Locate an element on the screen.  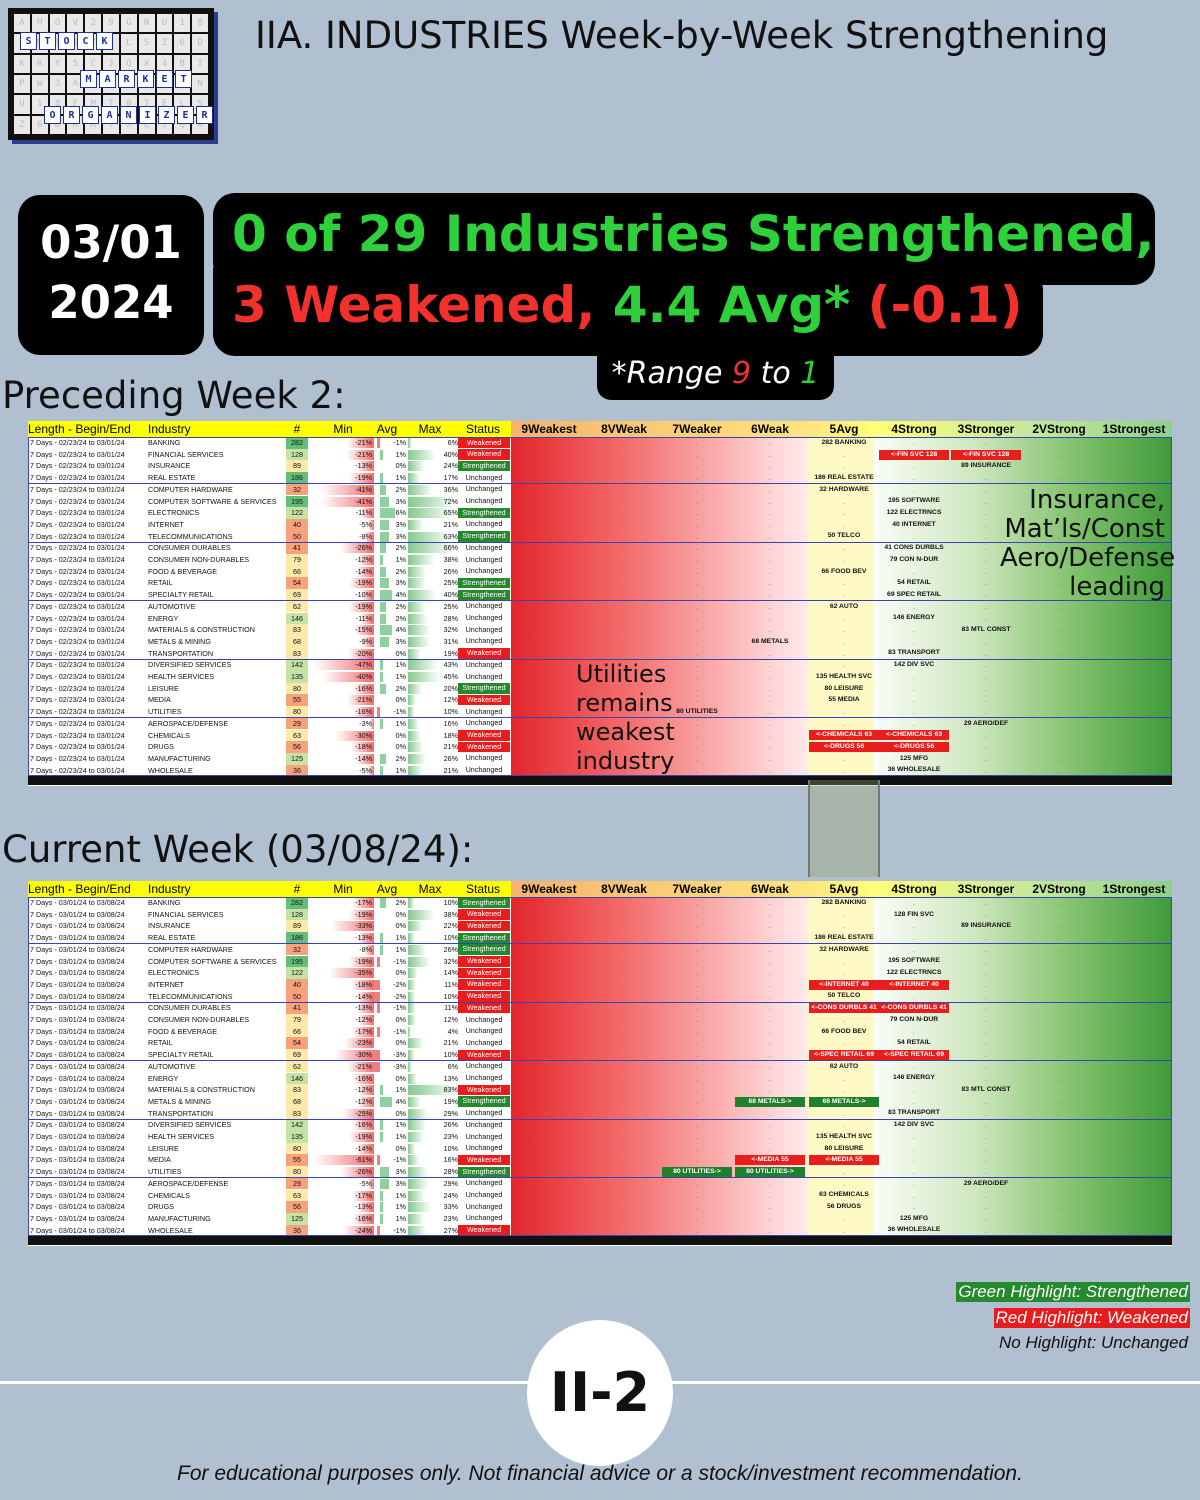
count-cell: 29 is located at coordinates (297, 1183).